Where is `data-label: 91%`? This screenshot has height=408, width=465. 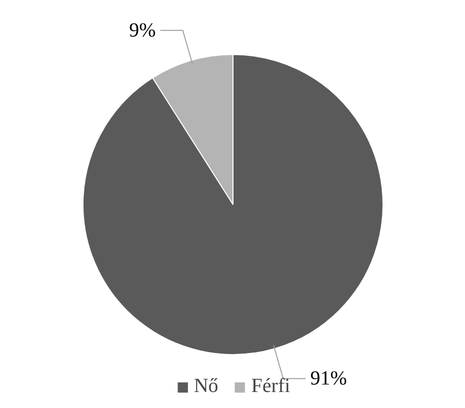
data-label: 91% is located at coordinates (328, 379).